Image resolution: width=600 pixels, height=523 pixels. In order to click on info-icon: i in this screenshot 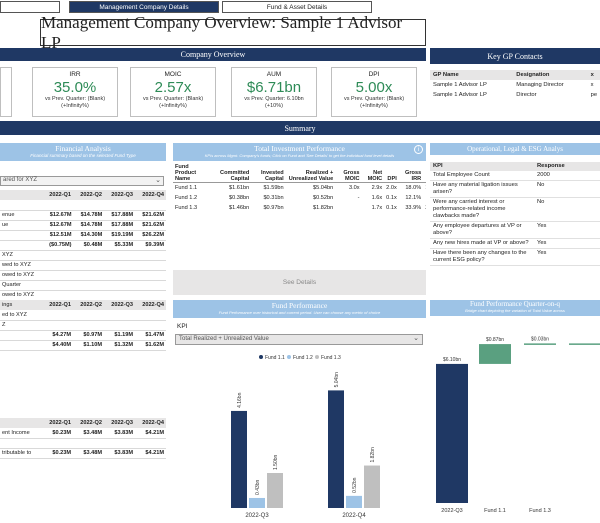, I will do `click(418, 149)`.